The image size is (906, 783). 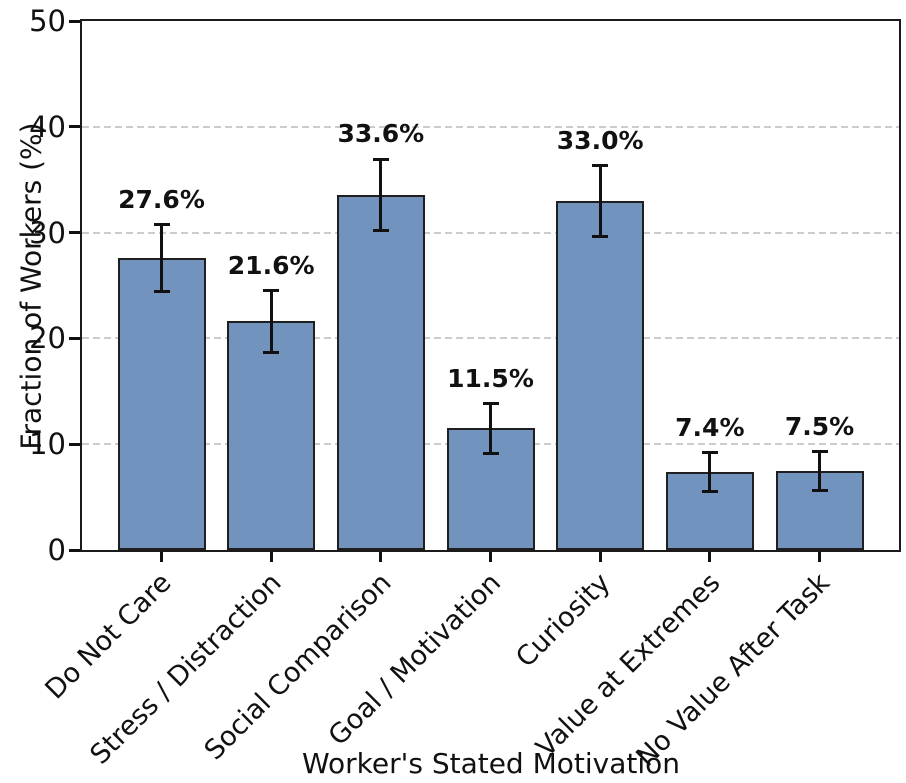 I want to click on value-label: 7.5%, so click(x=819, y=426).